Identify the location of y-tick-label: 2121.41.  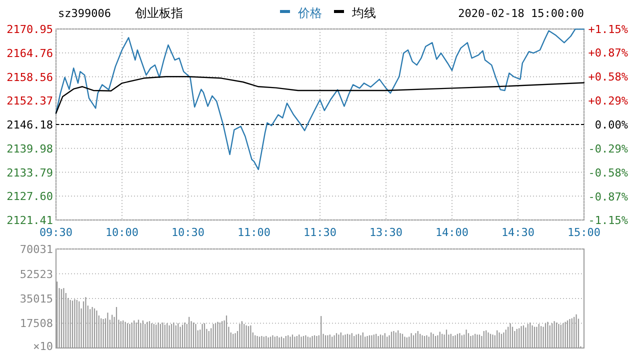
(29, 220).